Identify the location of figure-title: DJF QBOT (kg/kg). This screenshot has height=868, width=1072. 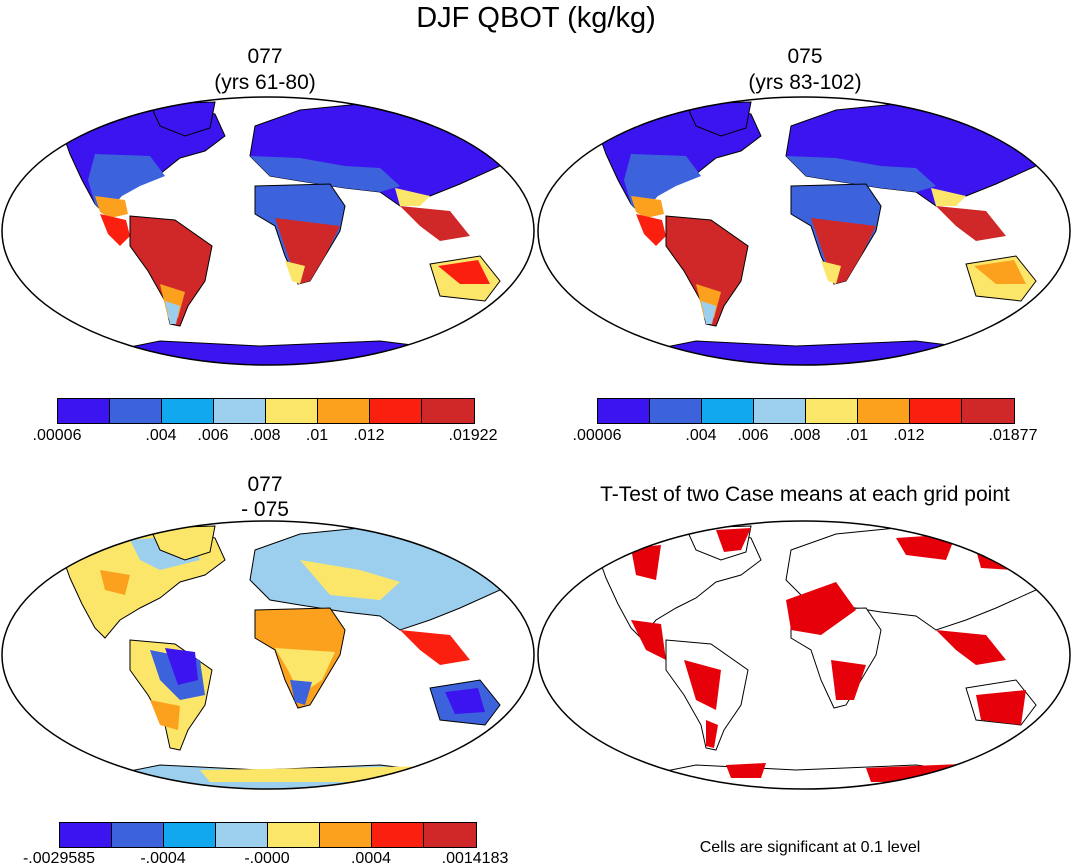
(536, 18).